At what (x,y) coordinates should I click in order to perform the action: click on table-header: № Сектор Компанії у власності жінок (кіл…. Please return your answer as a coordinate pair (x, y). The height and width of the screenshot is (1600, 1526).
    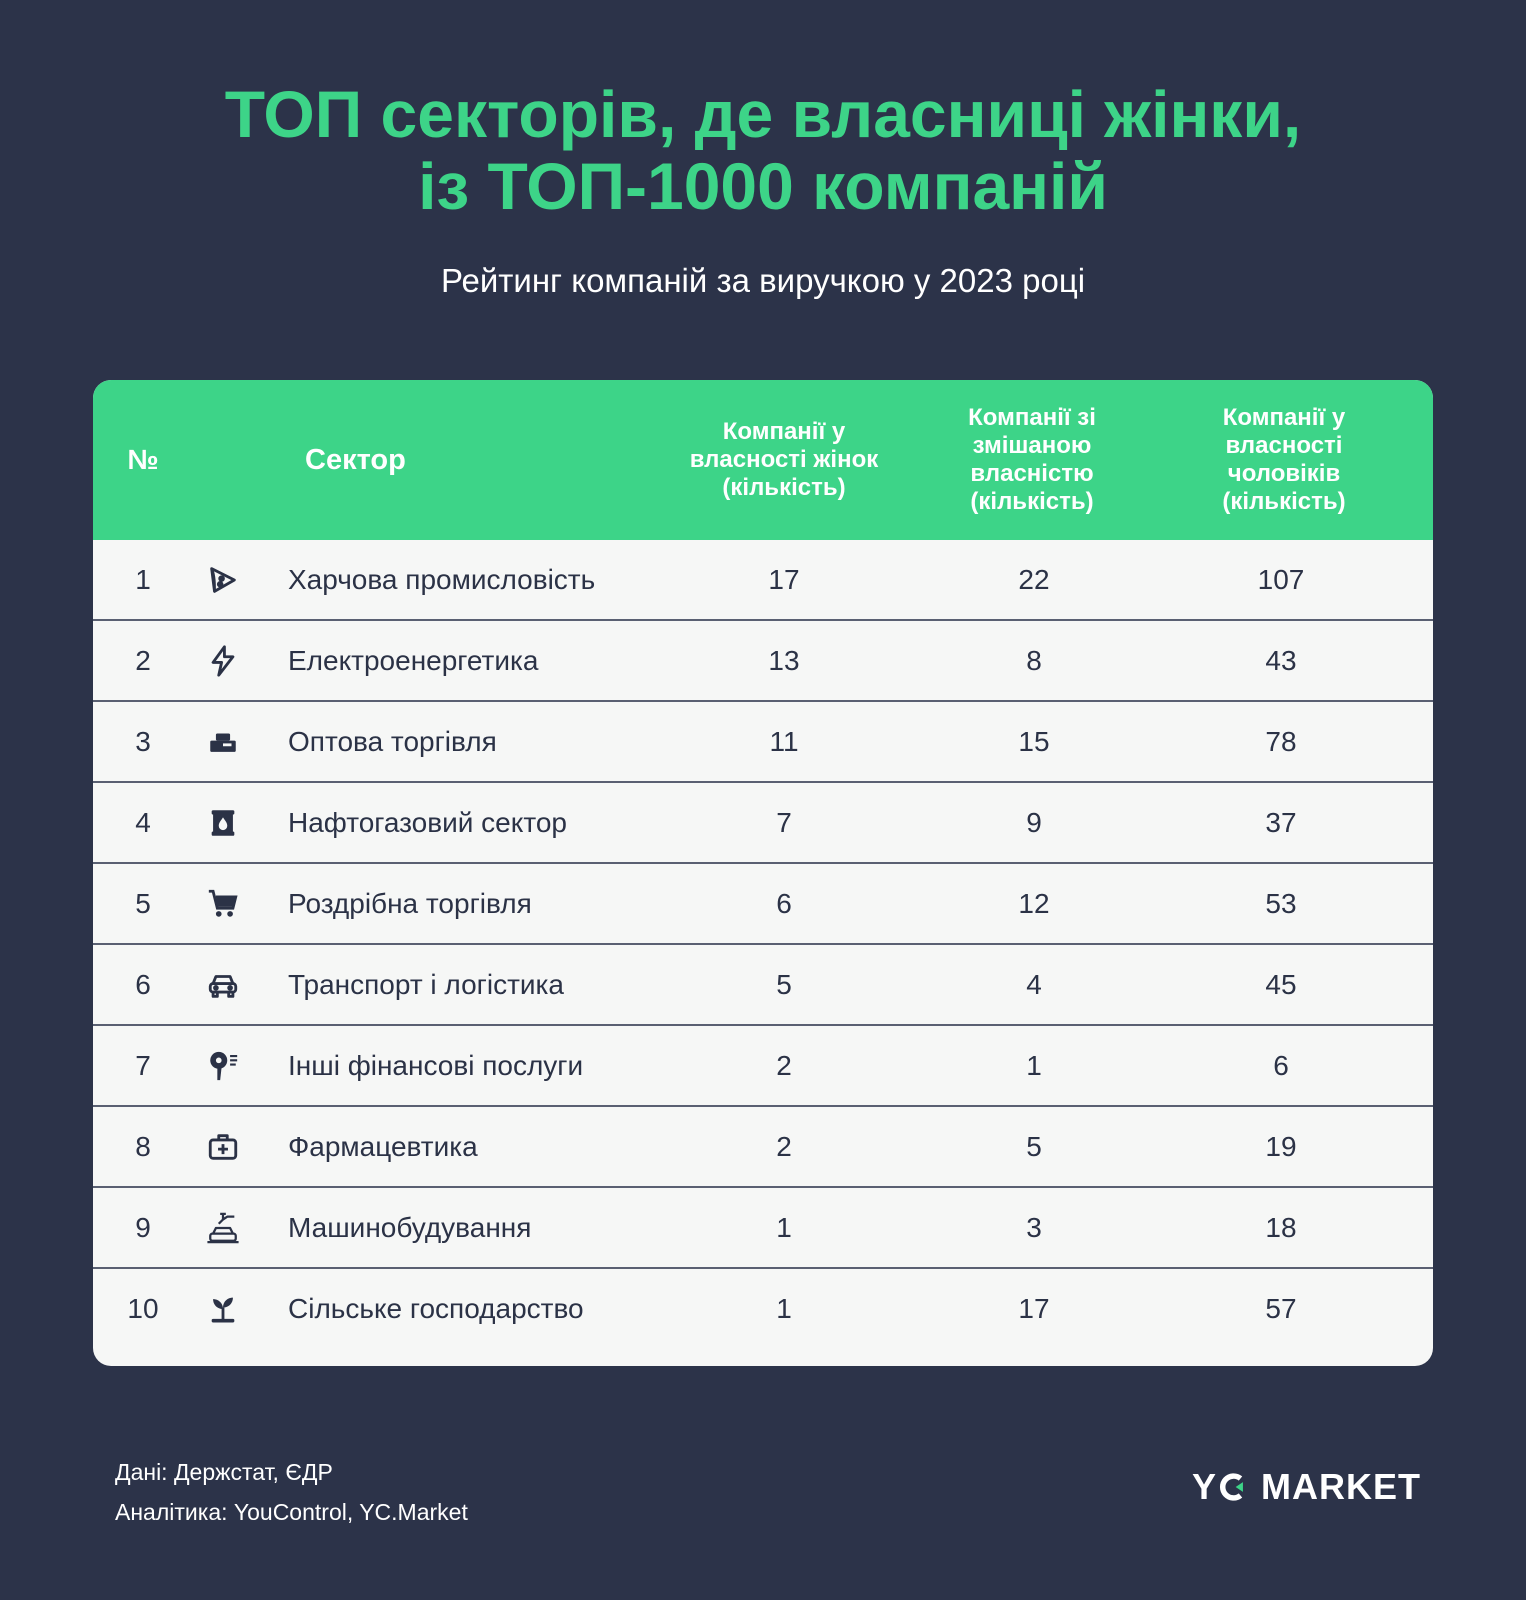
    Looking at the image, I should click on (763, 460).